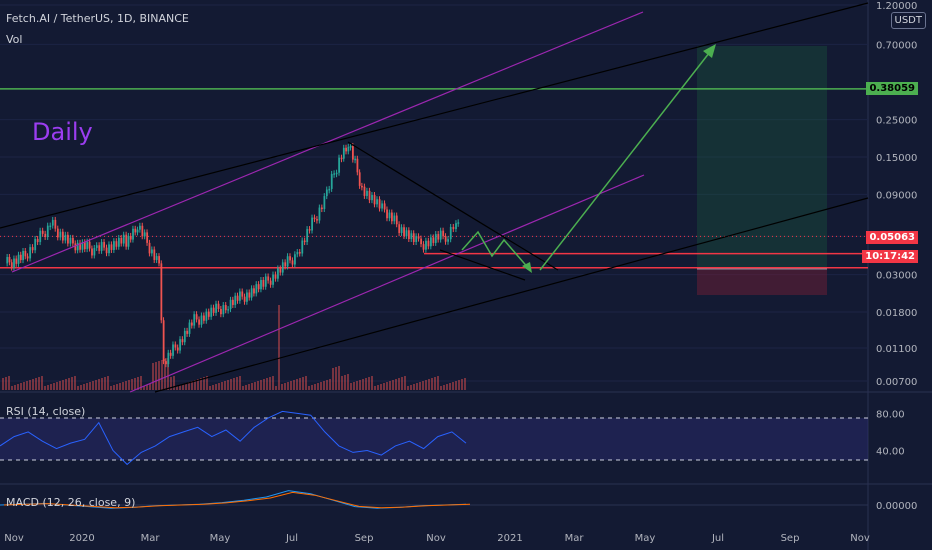 The width and height of the screenshot is (932, 550). I want to click on price-tick-label: 1.20000, so click(896, 6).